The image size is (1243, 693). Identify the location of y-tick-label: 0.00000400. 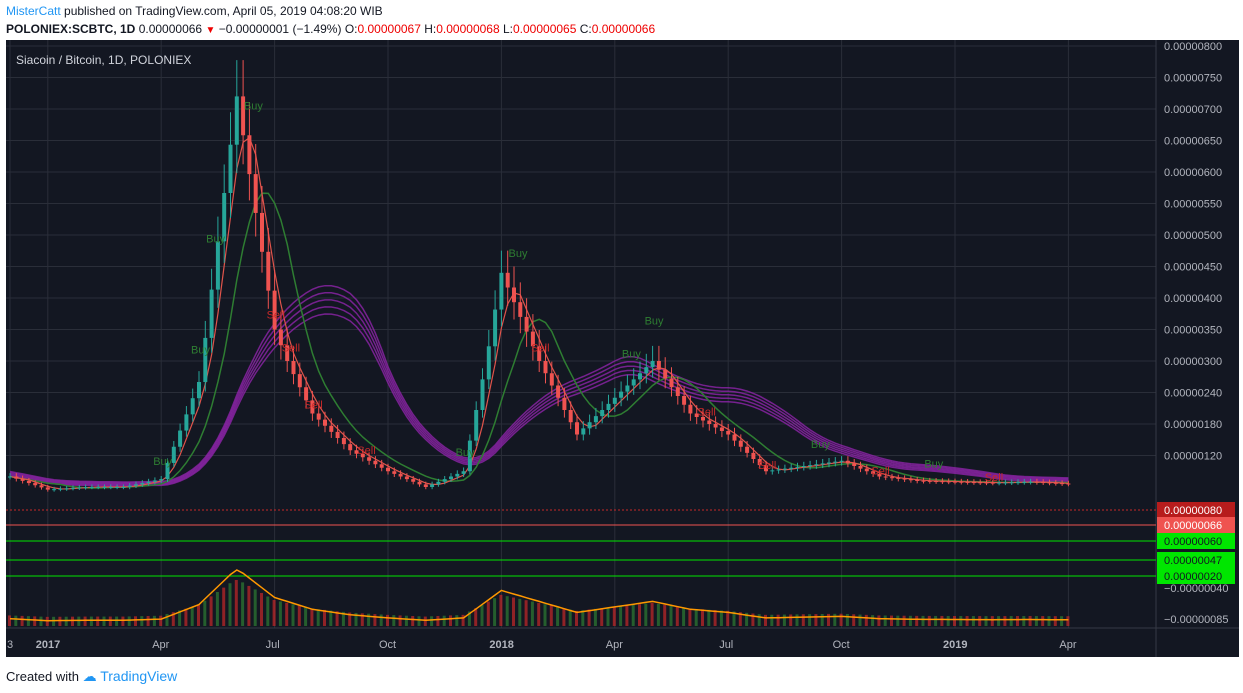
(1193, 299).